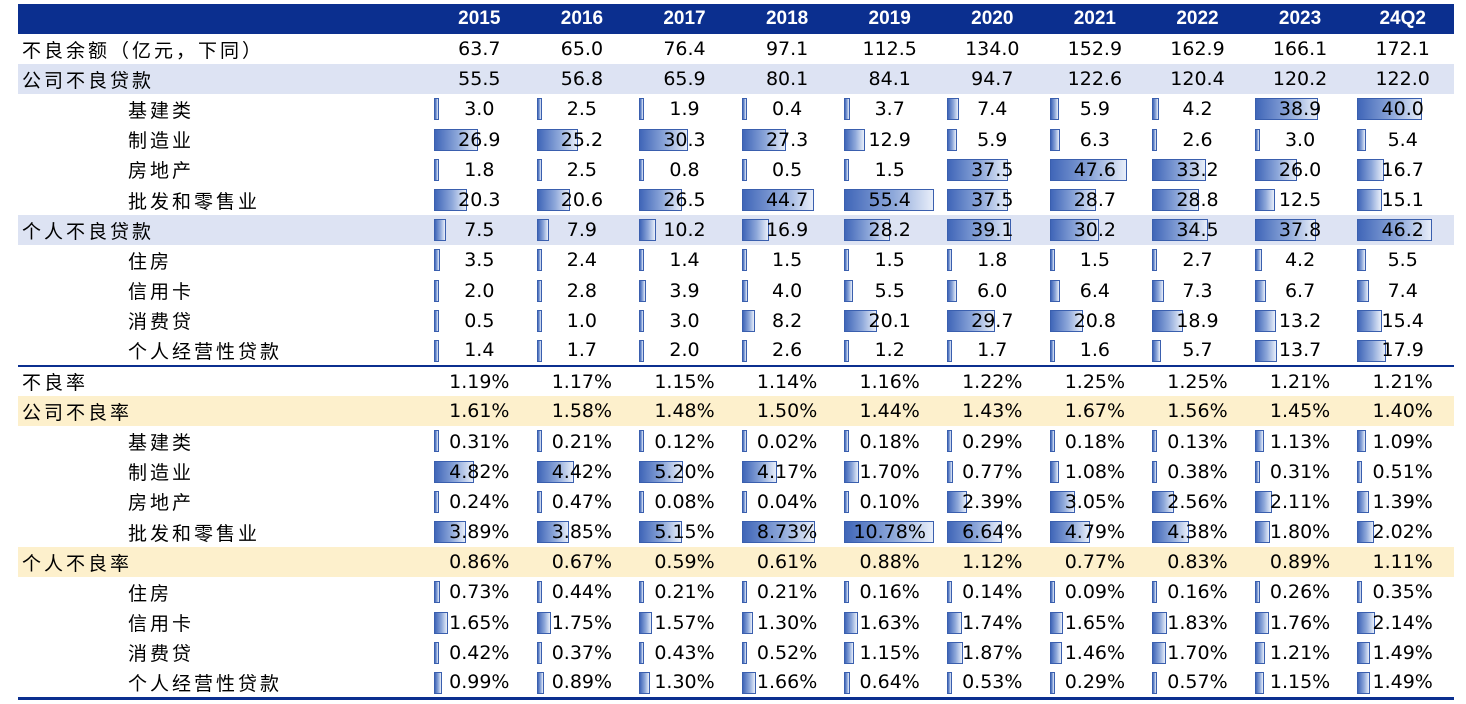 This screenshot has width=1466, height=704. I want to click on cell-text: 0.21%, so click(684, 592).